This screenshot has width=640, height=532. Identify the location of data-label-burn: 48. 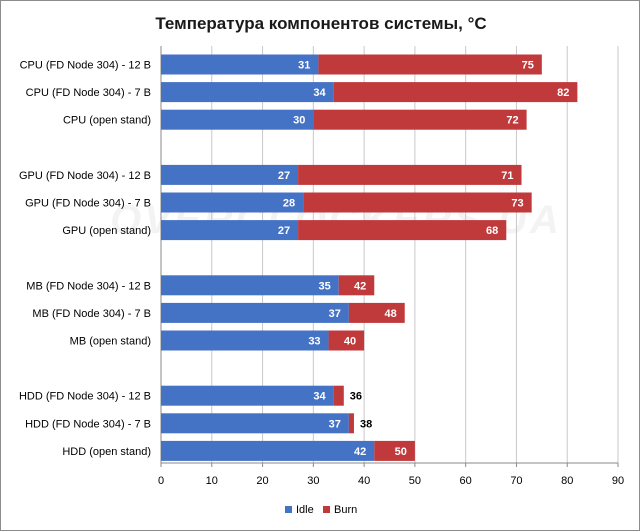
(390, 314).